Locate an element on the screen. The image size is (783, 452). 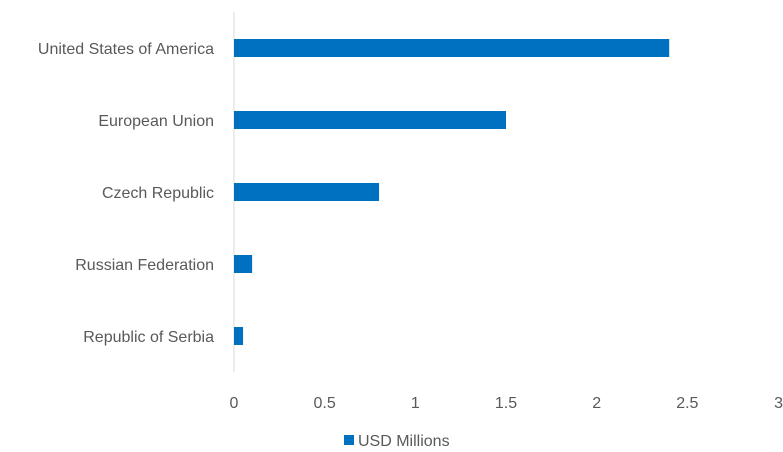
x-tick-4: 2 is located at coordinates (596, 403).